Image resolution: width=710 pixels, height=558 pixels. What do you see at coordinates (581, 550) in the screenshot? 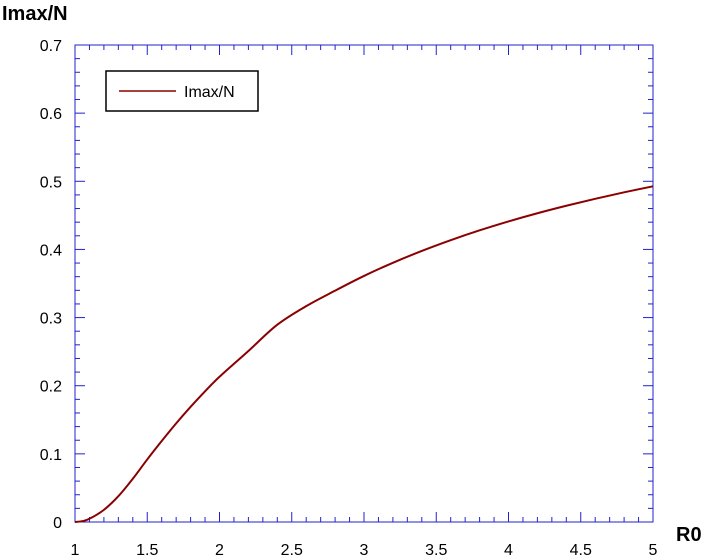
I see `x-tick-label: 4.5` at bounding box center [581, 550].